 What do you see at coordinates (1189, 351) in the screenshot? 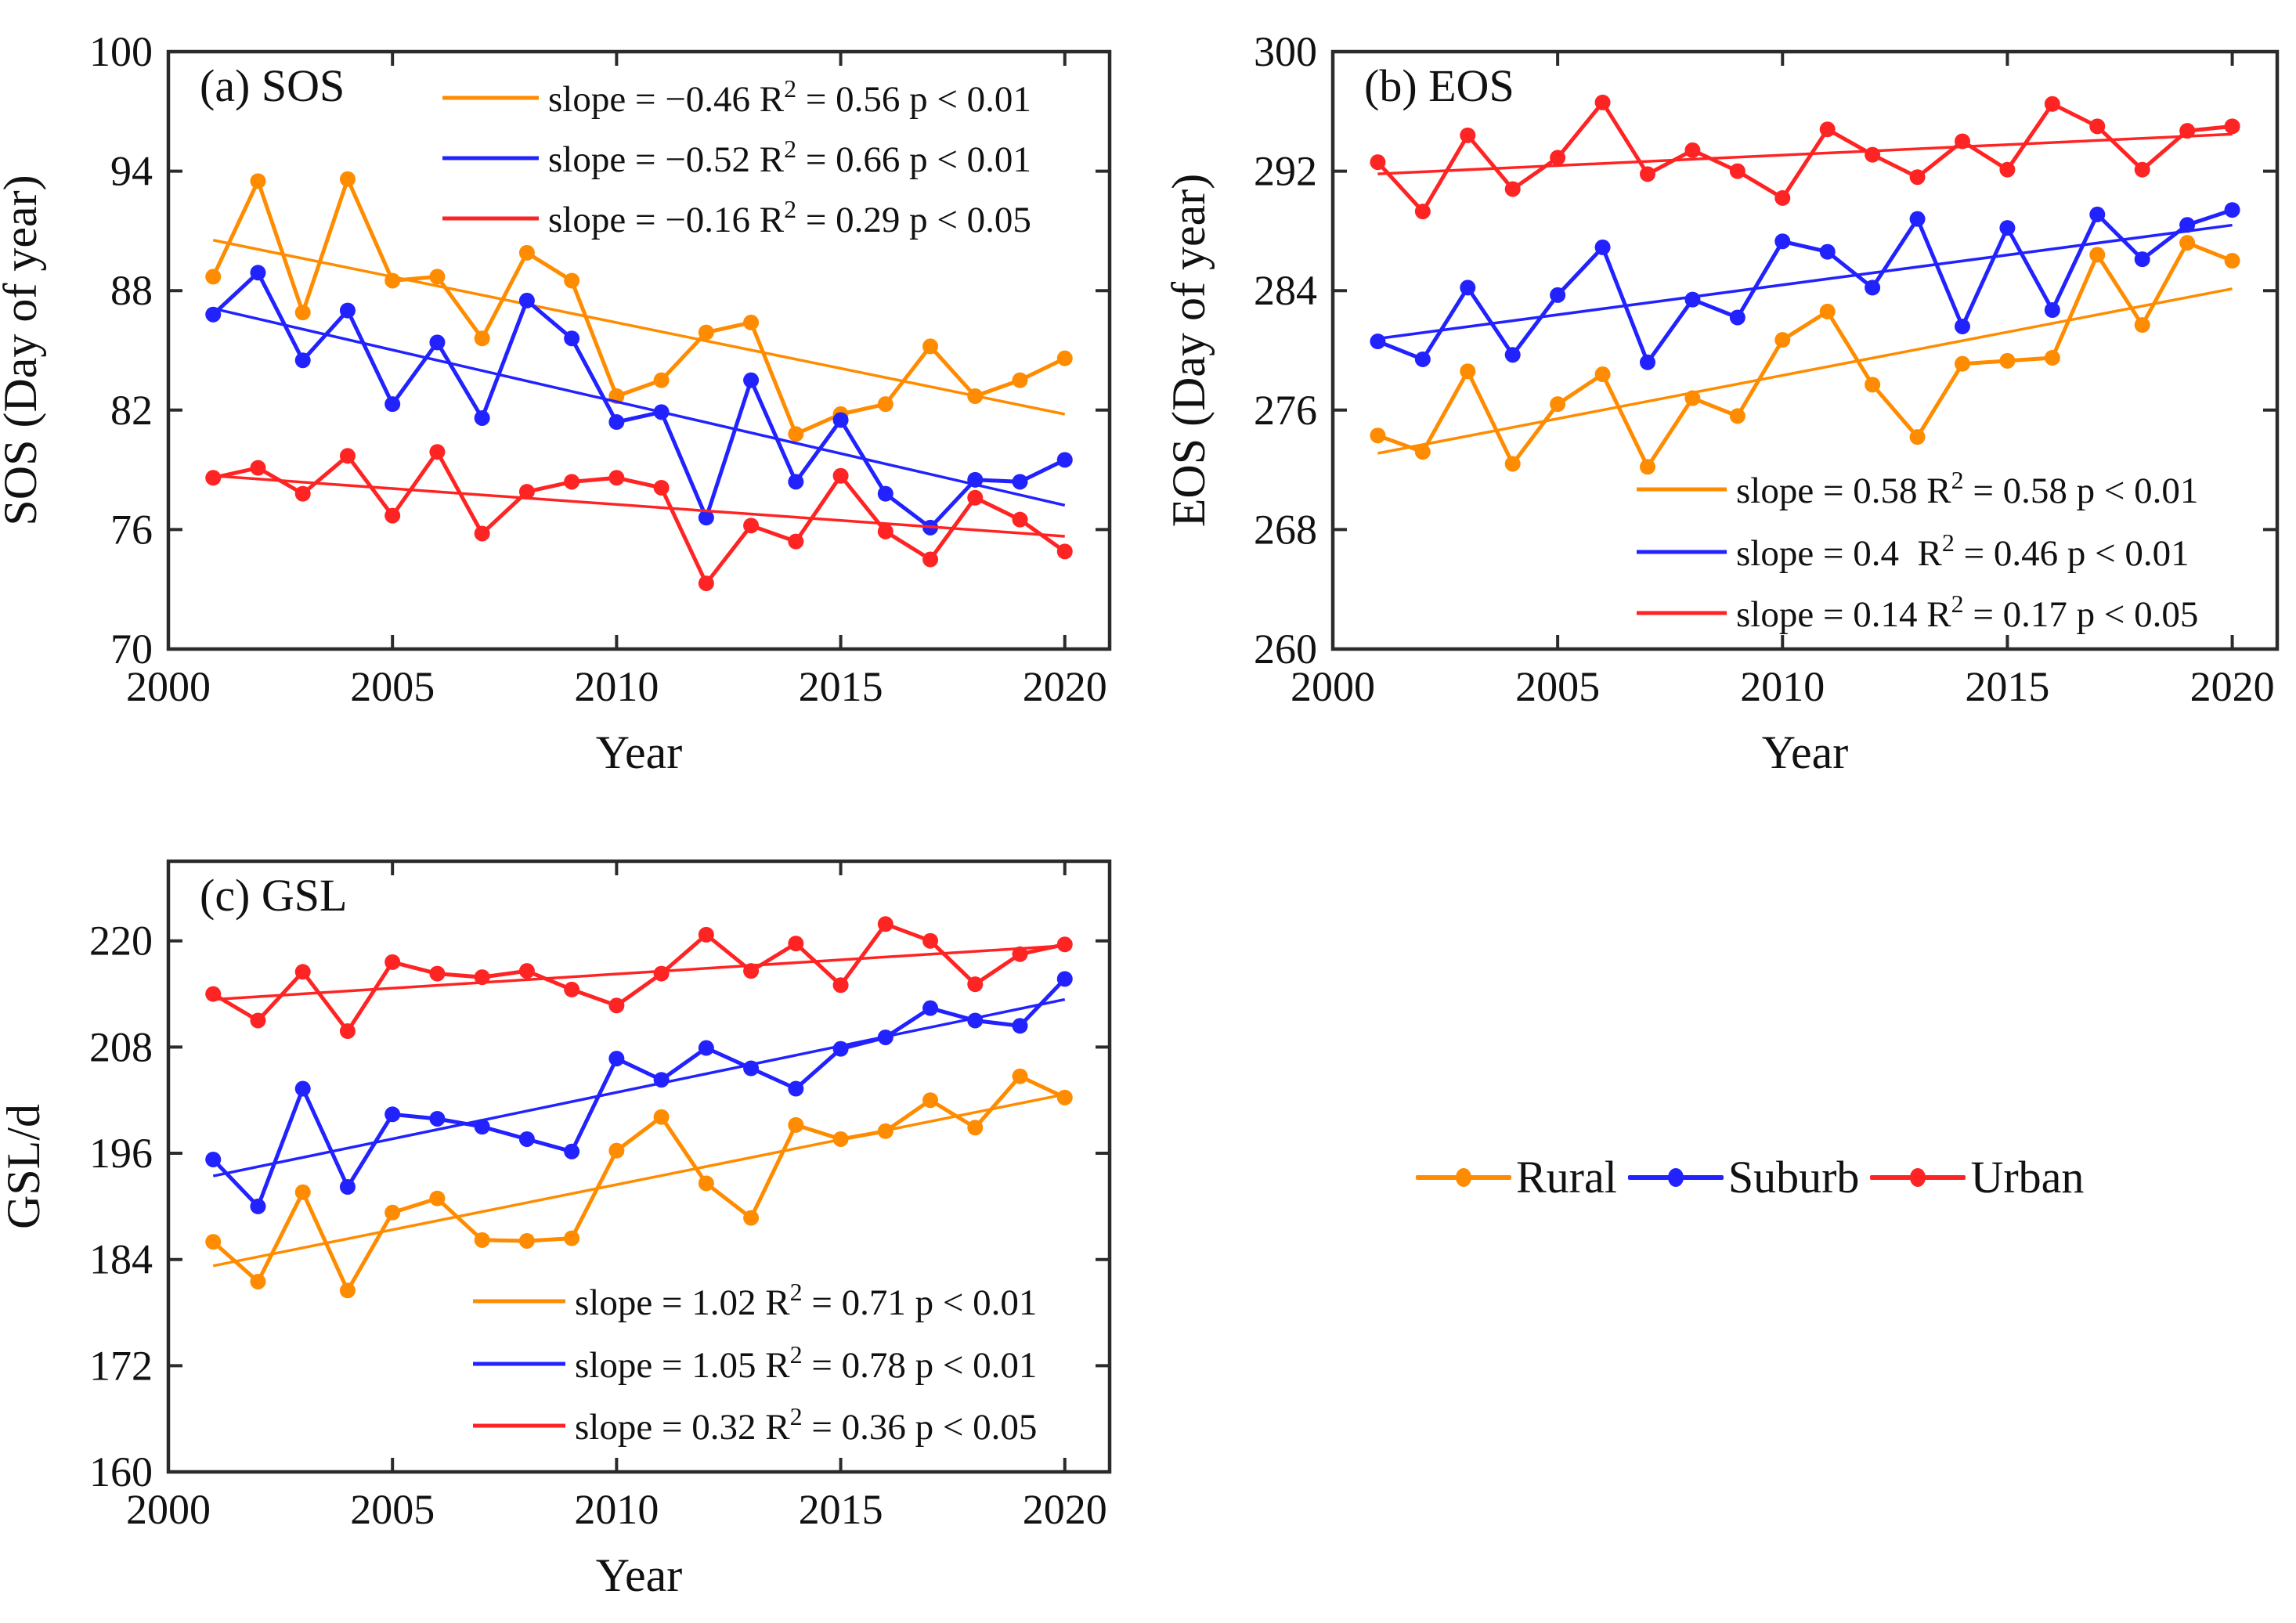
I see `y-axis-label: EOS (Day of year)` at bounding box center [1189, 351].